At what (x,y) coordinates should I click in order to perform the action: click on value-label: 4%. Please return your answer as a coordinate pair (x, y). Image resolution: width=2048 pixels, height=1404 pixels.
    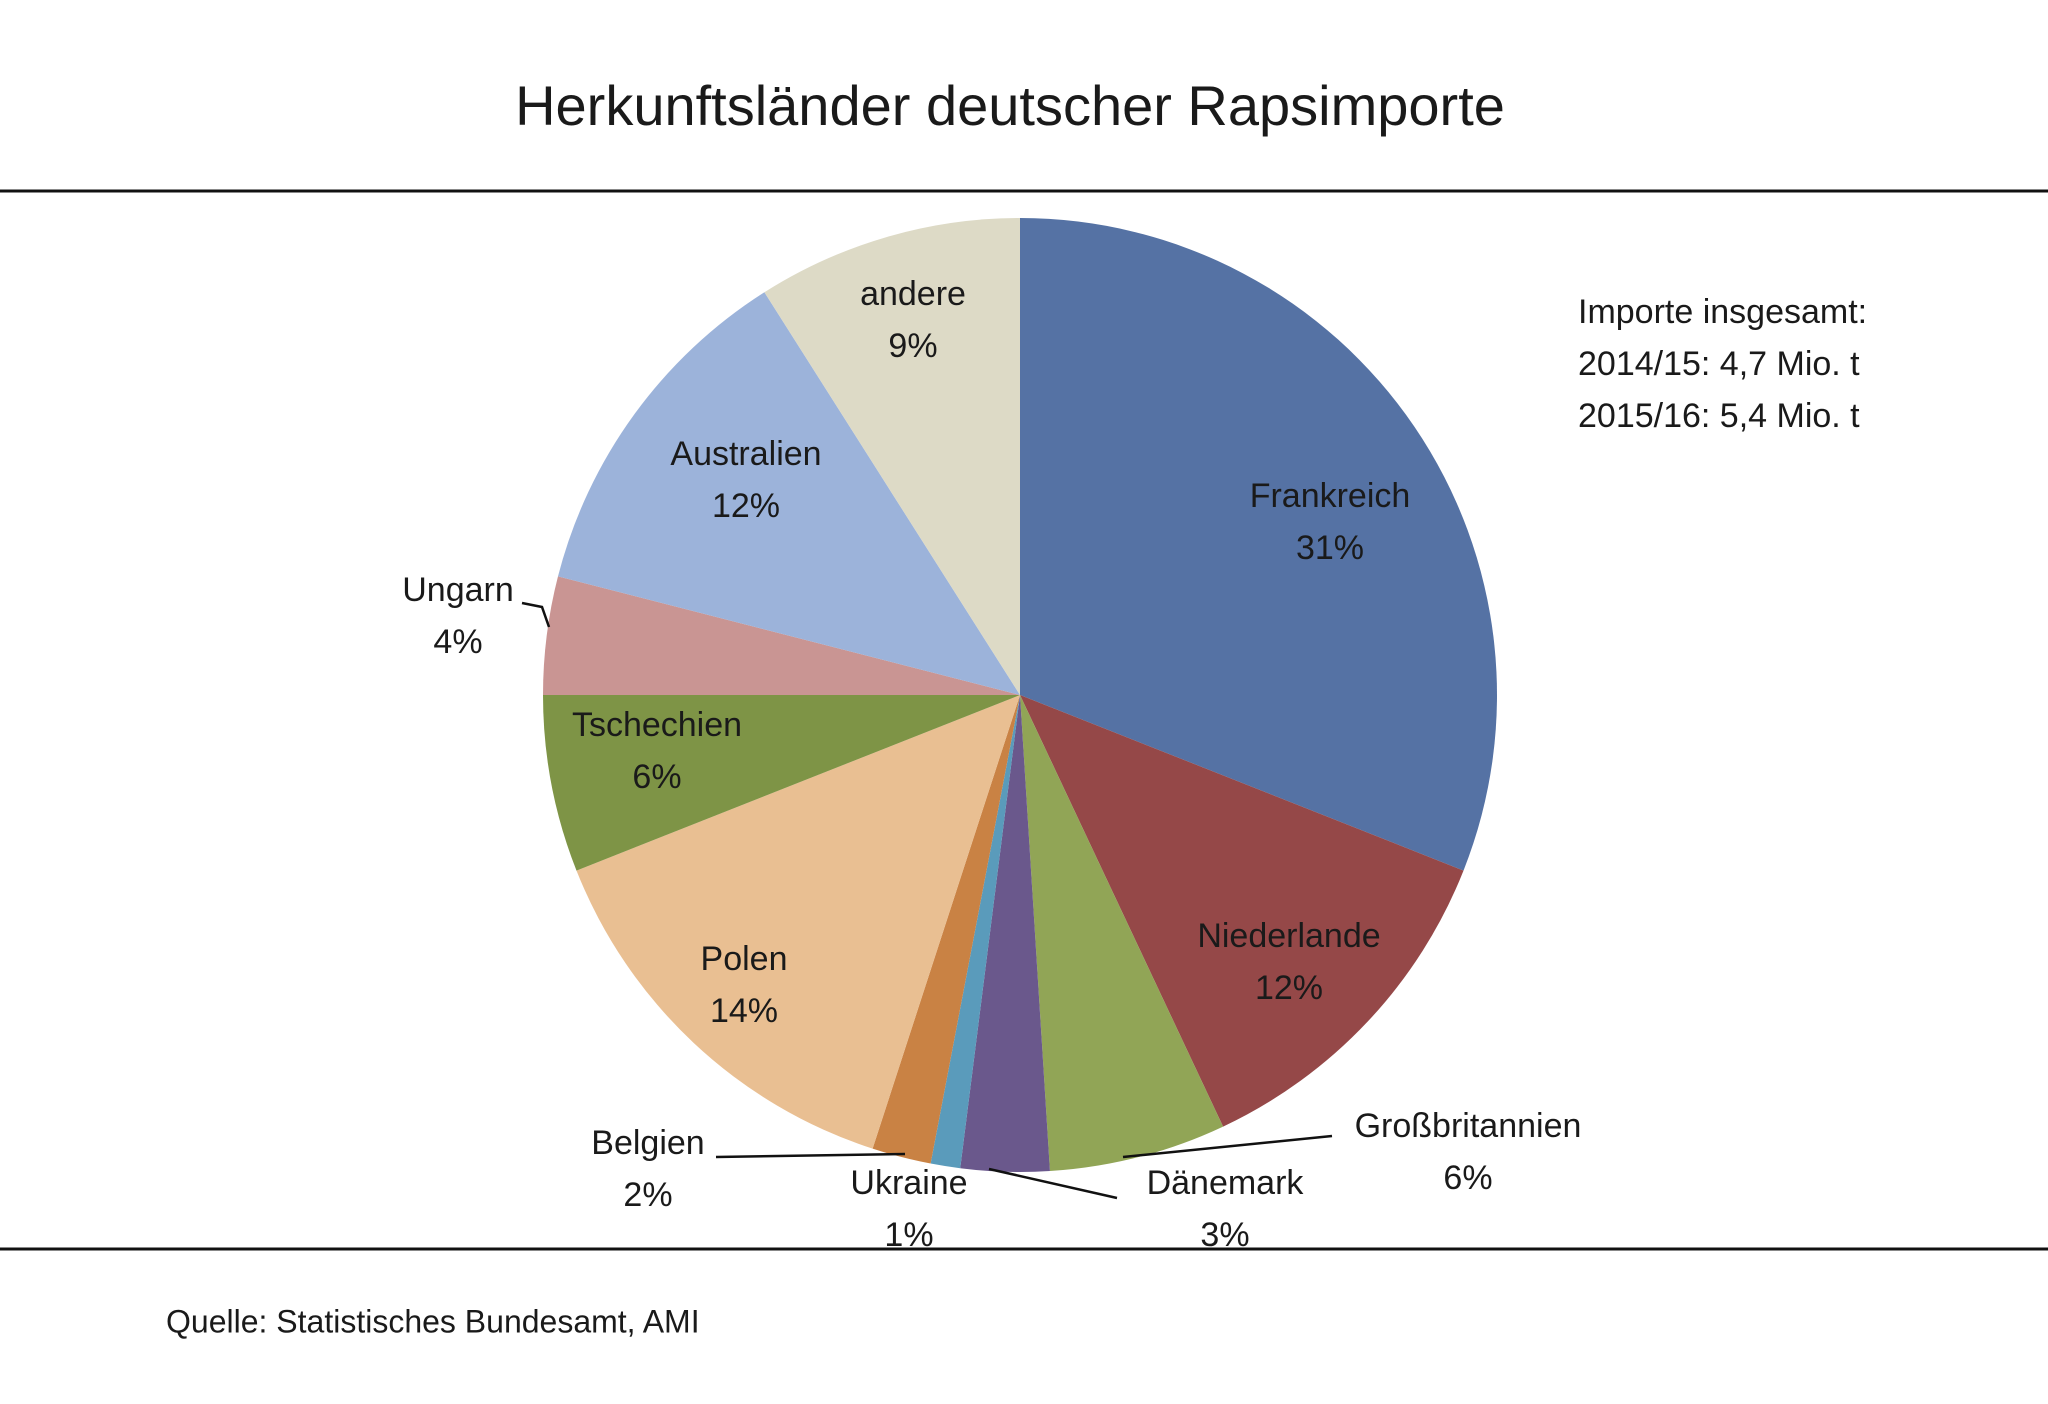
    Looking at the image, I should click on (457, 642).